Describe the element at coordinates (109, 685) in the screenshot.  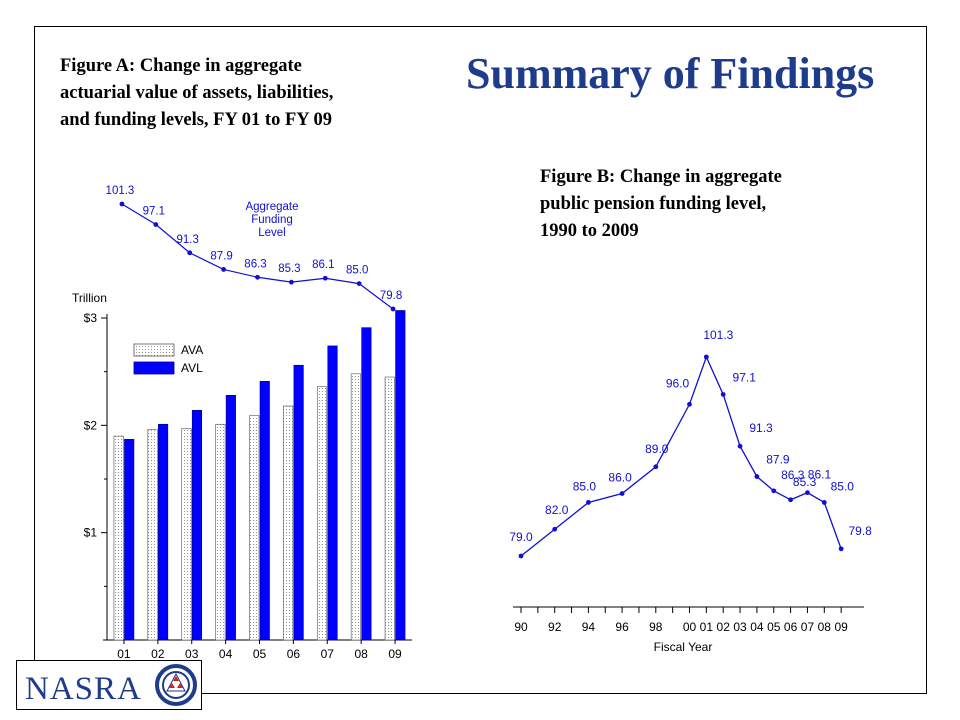
I see `nasra-logo: NASRA` at that location.